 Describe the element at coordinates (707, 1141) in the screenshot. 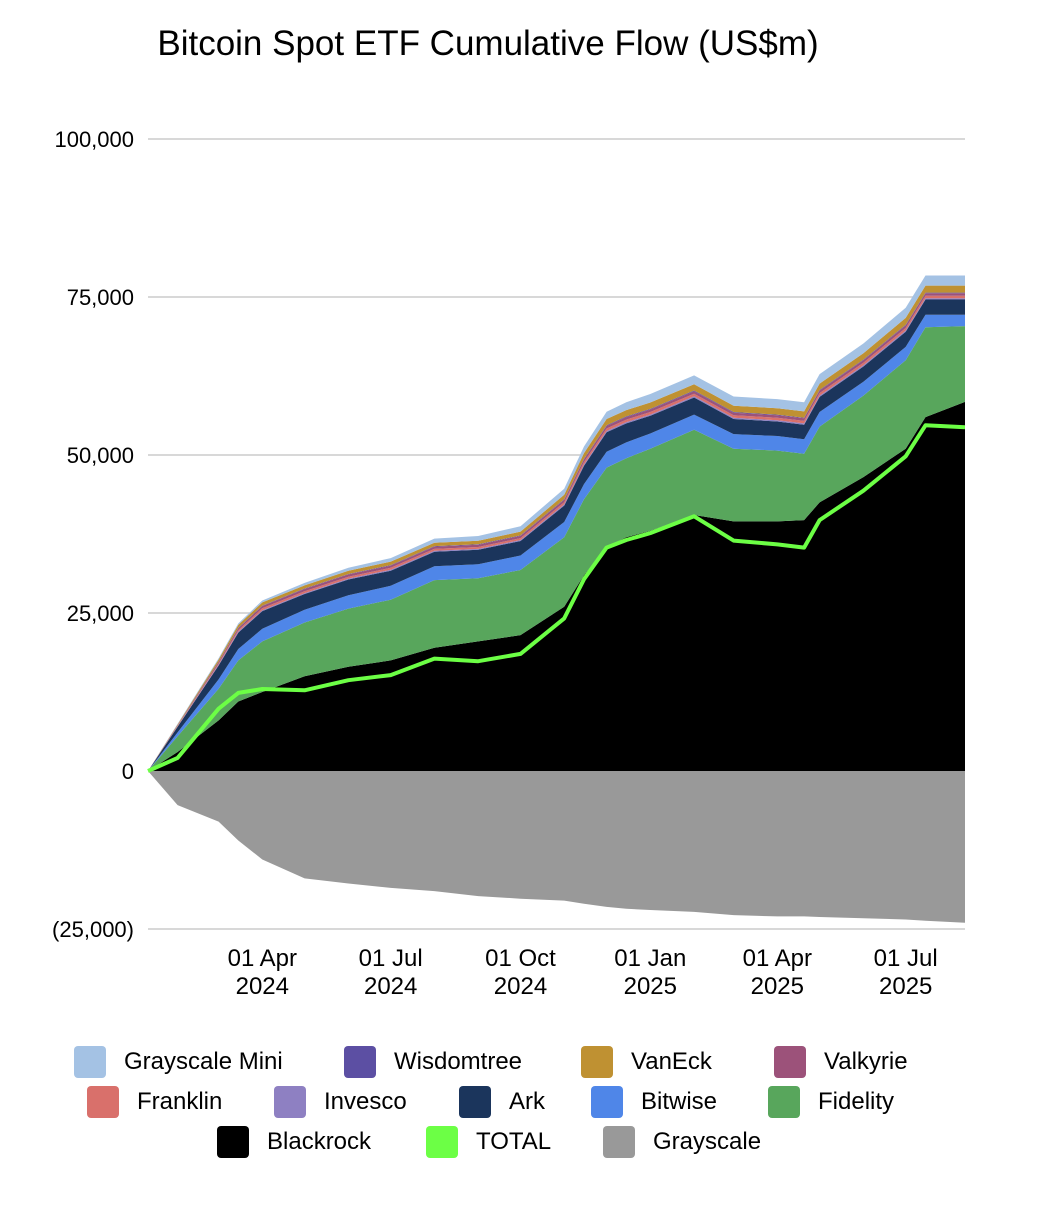

I see `legend-label: Grayscale` at that location.